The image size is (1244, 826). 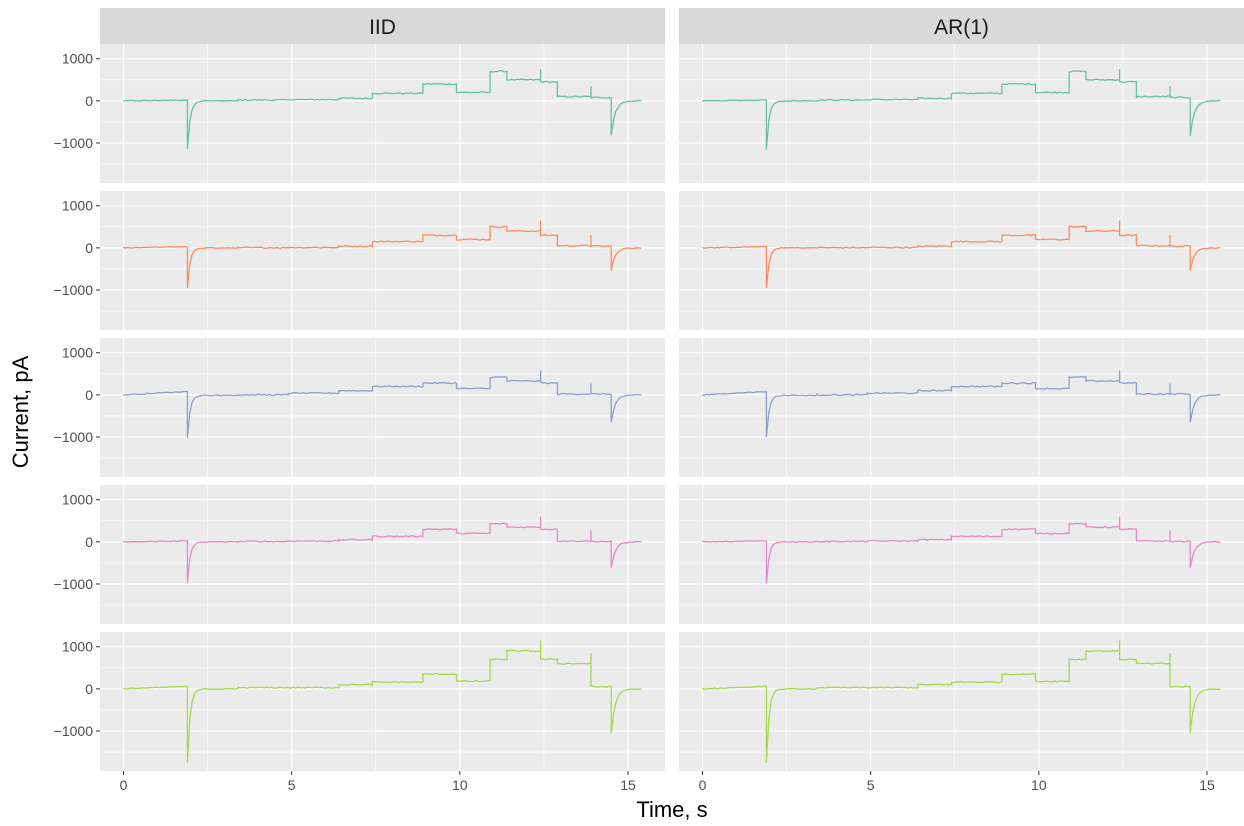 I want to click on facet-strip-ar1, so click(x=961, y=26).